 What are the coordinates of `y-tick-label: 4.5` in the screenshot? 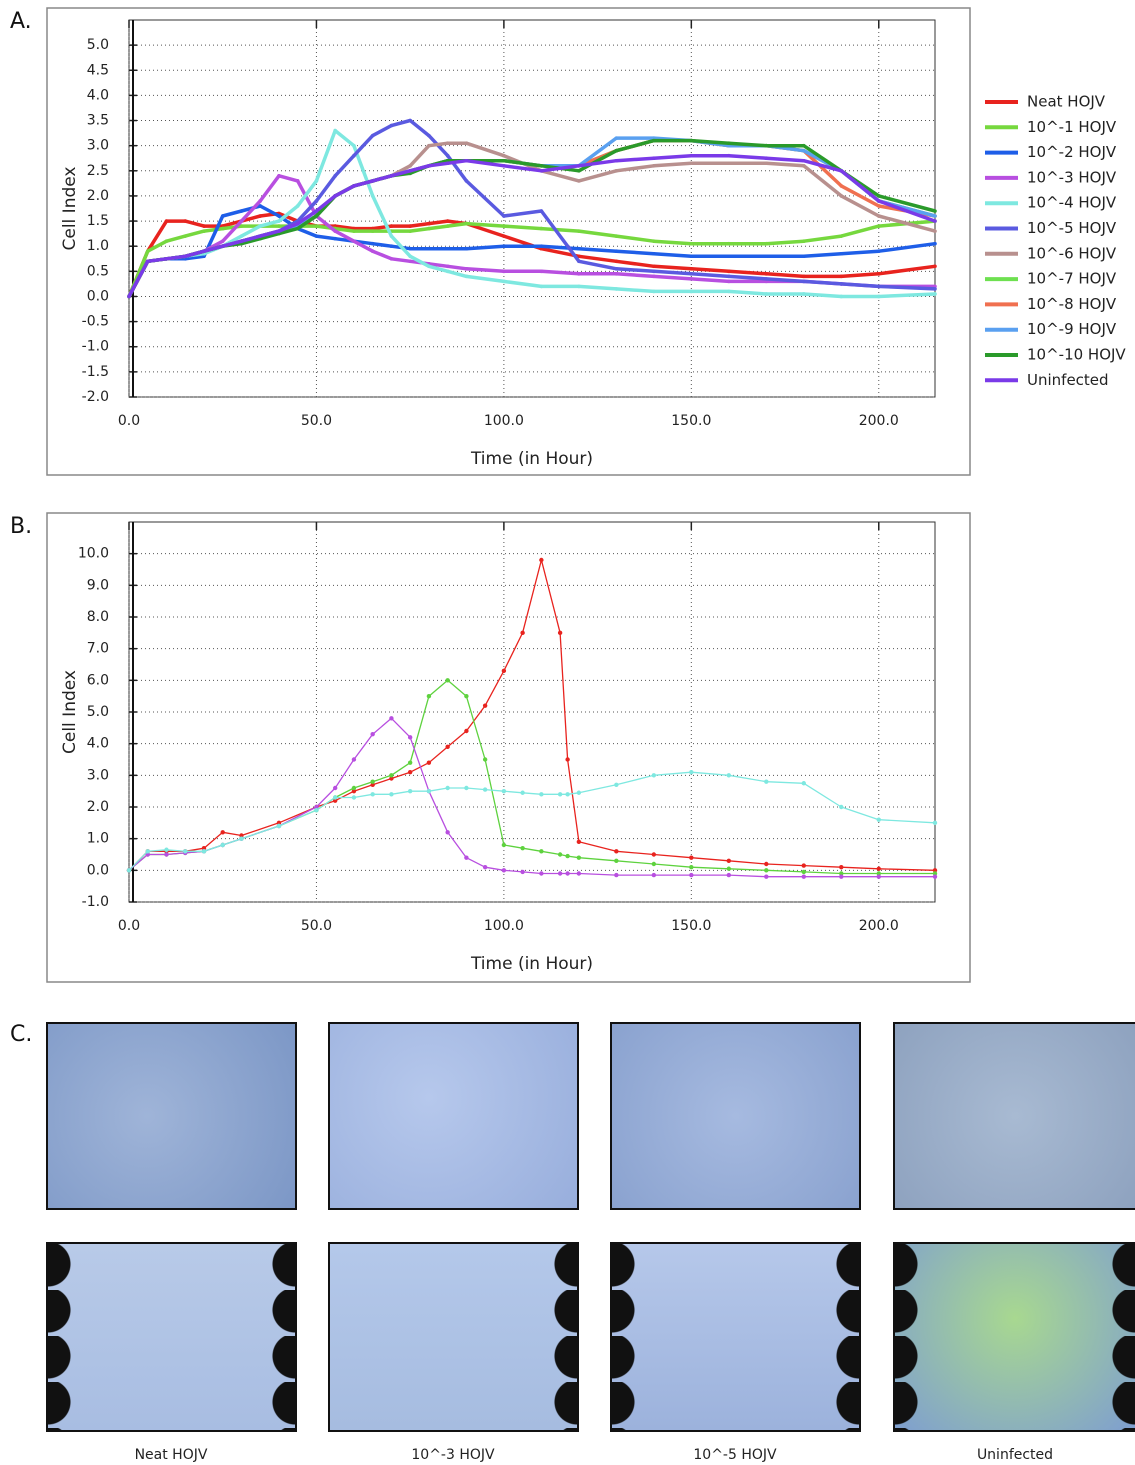 It's located at (98, 70).